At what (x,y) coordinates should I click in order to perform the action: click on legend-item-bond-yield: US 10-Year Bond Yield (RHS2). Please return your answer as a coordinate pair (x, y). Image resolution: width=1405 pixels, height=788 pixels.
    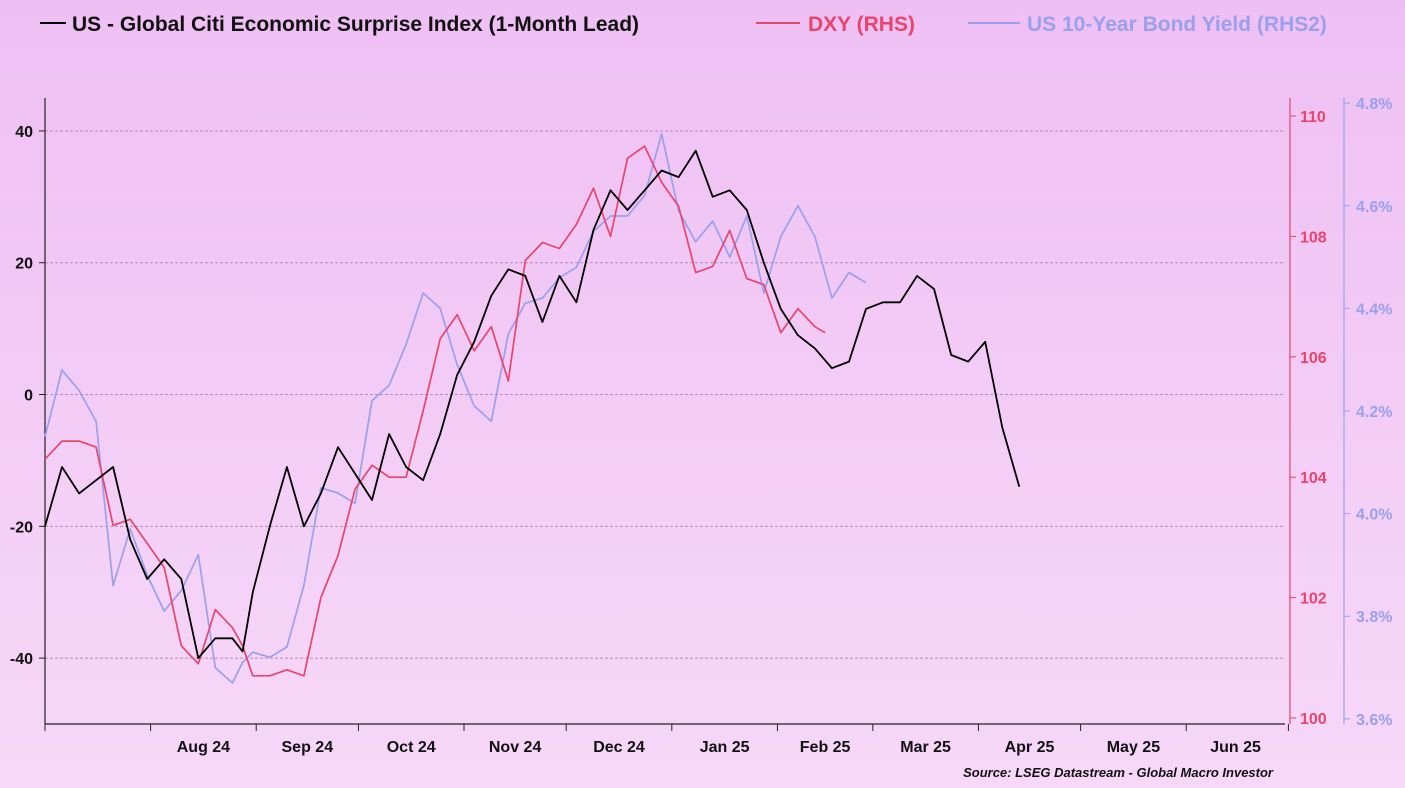
    Looking at the image, I should click on (1147, 24).